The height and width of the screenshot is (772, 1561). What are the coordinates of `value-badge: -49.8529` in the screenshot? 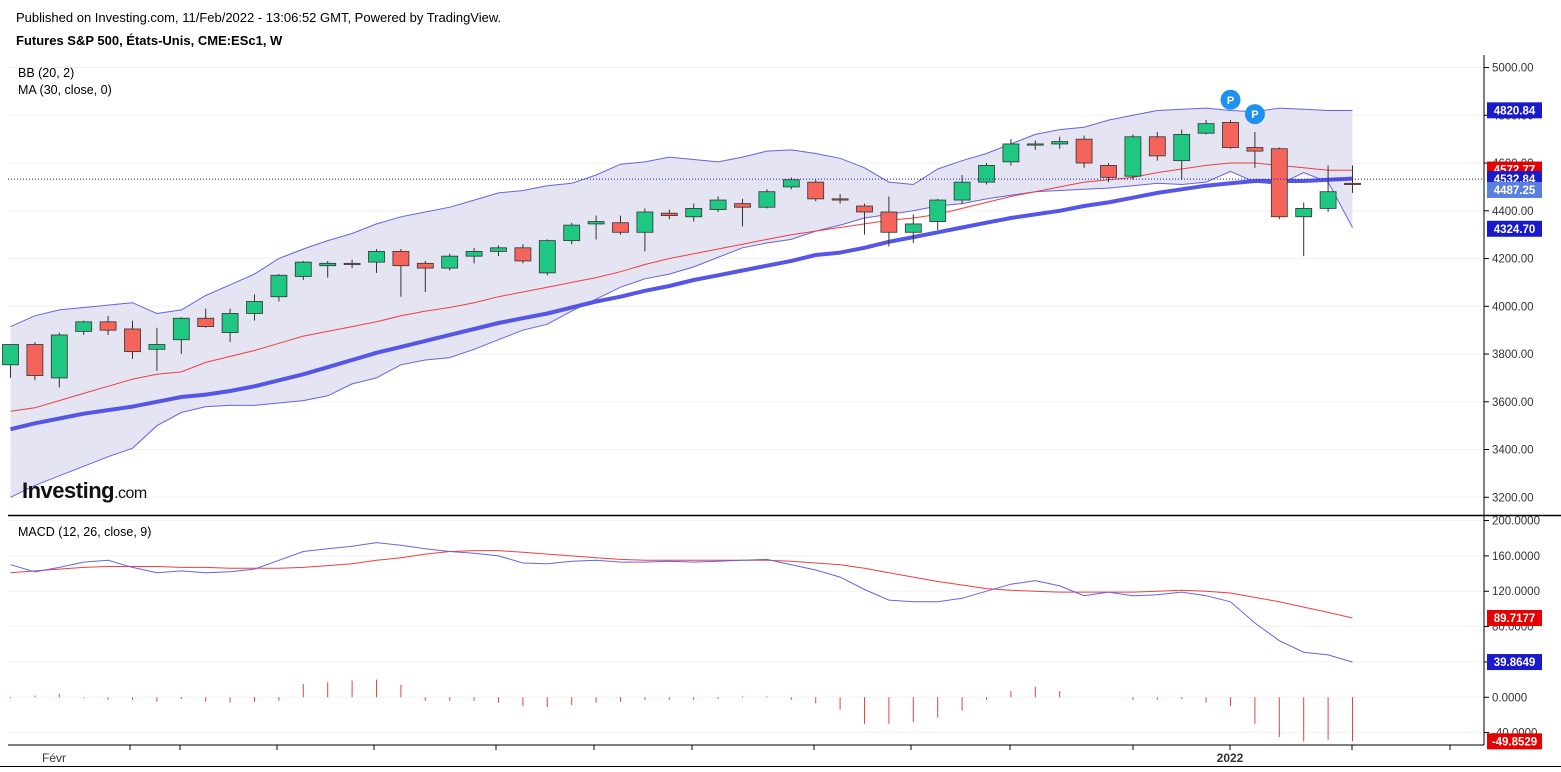 It's located at (1514, 741).